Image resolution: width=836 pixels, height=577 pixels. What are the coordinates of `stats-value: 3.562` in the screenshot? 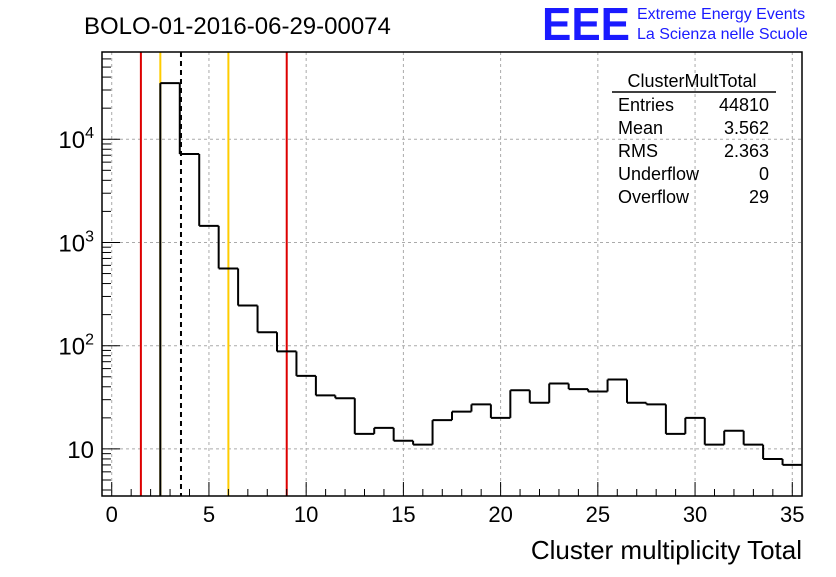 It's located at (746, 128).